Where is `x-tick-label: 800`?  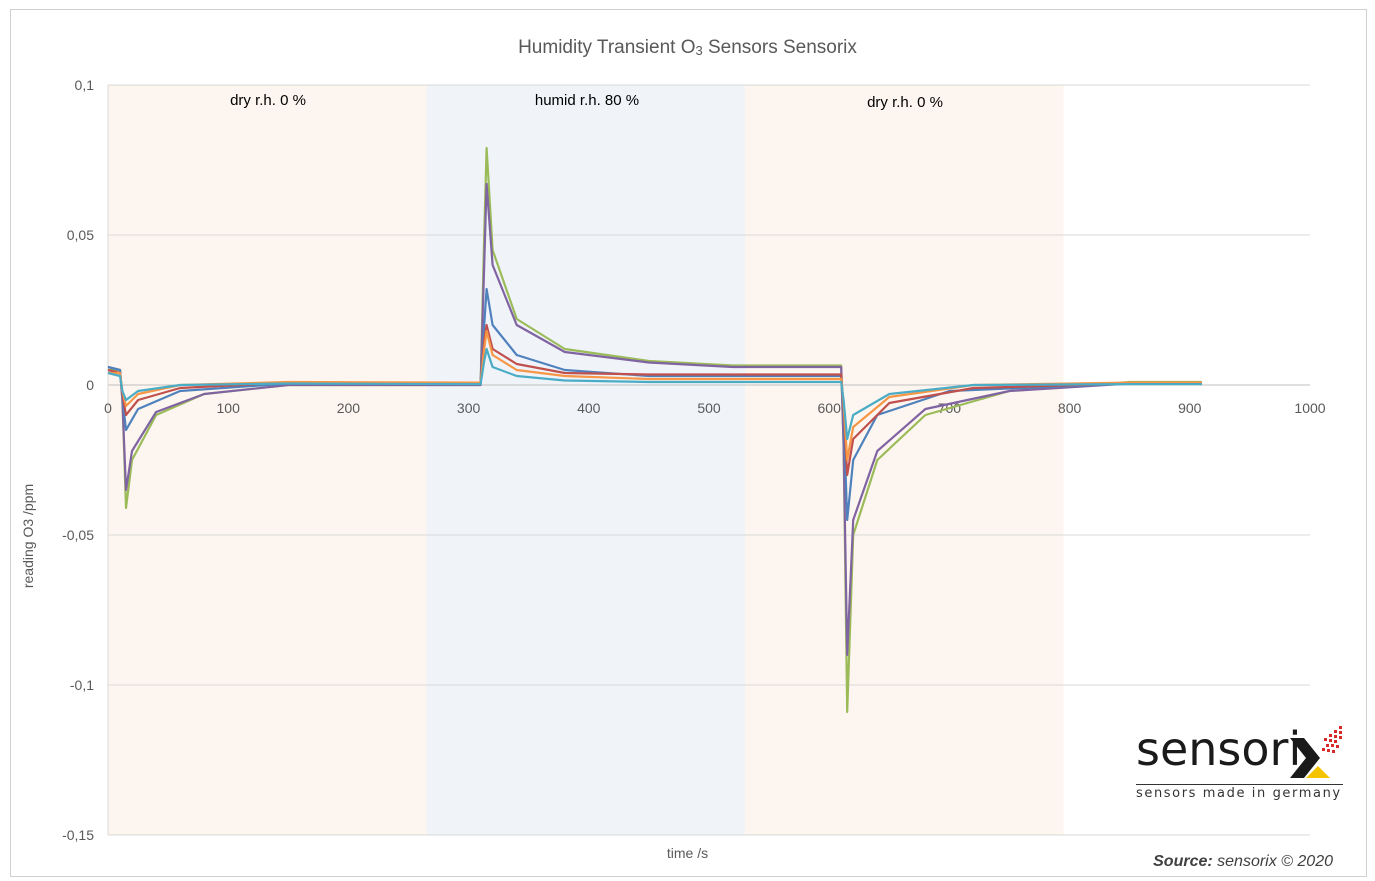
x-tick-label: 800 is located at coordinates (1070, 408).